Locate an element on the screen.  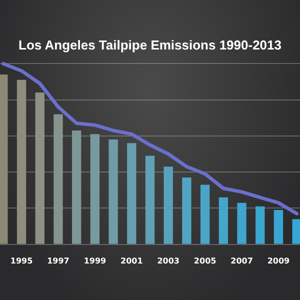
x-tick-label: 2007 is located at coordinates (241, 261).